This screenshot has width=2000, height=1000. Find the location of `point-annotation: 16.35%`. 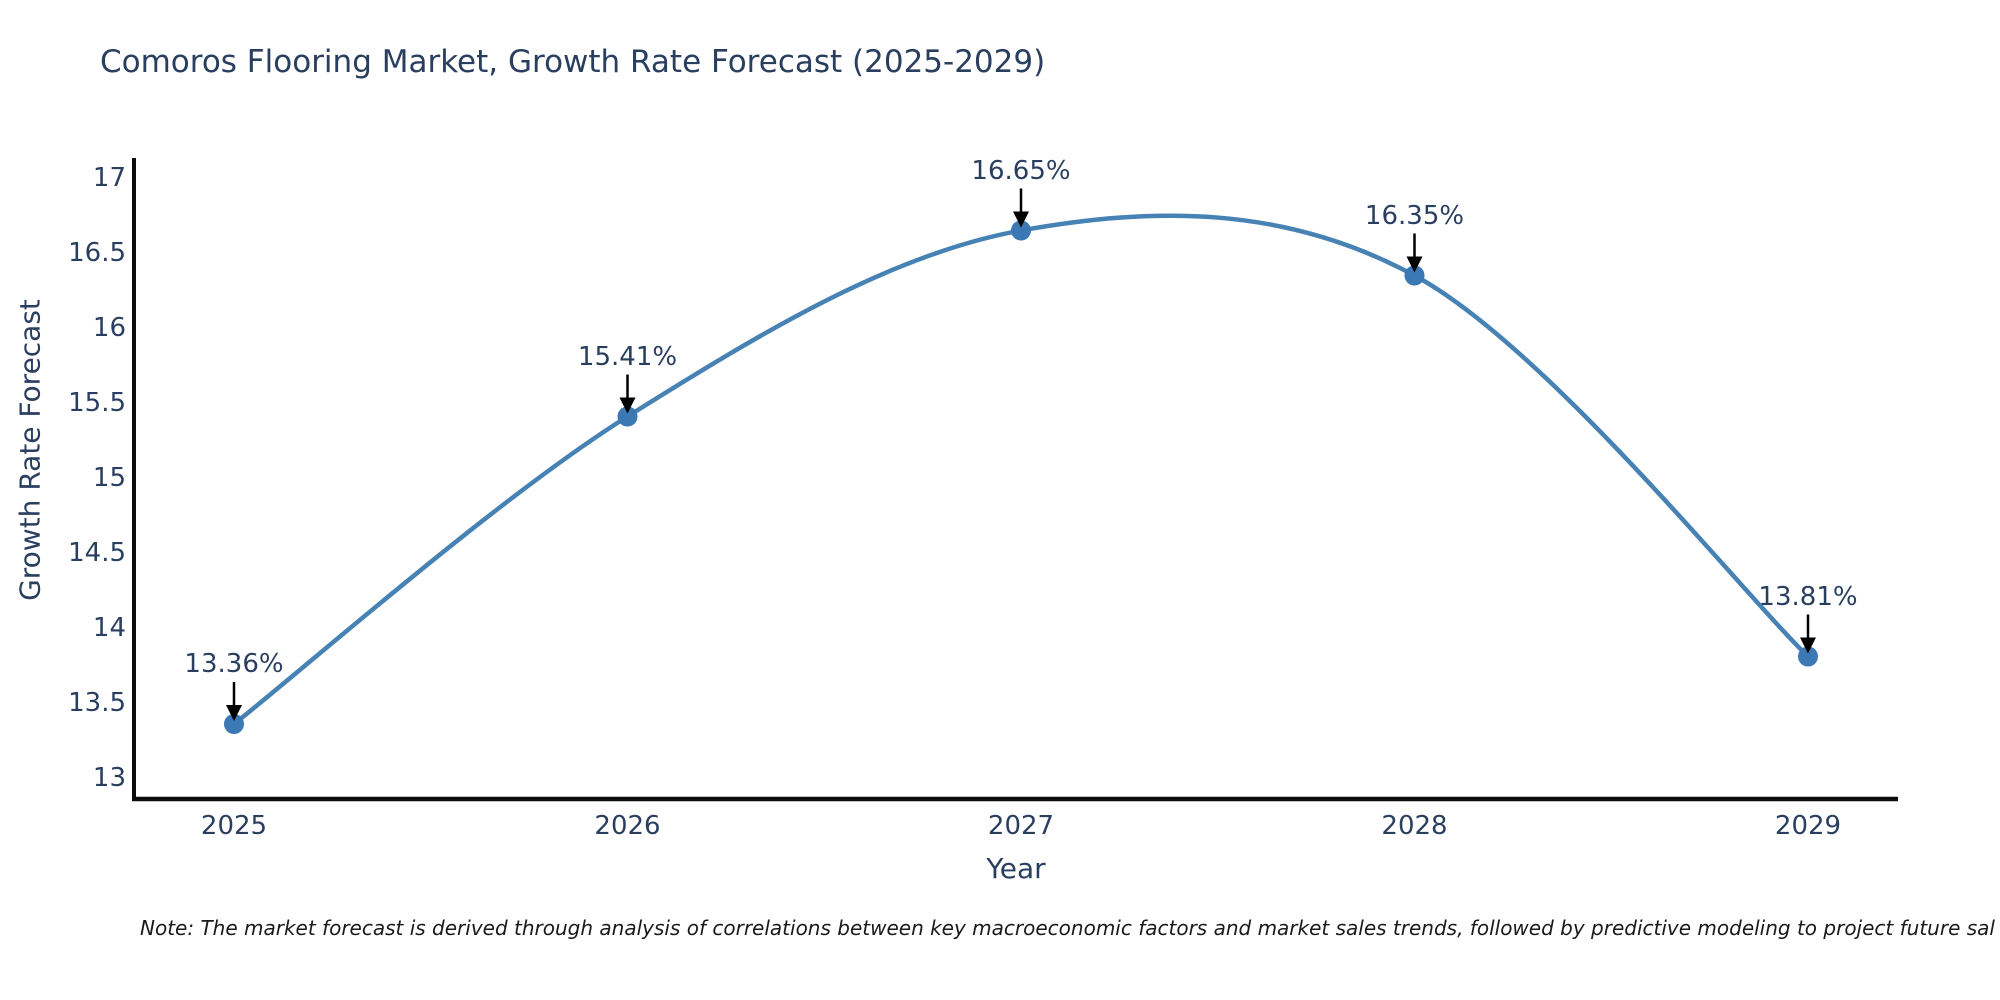

point-annotation: 16.35% is located at coordinates (1414, 215).